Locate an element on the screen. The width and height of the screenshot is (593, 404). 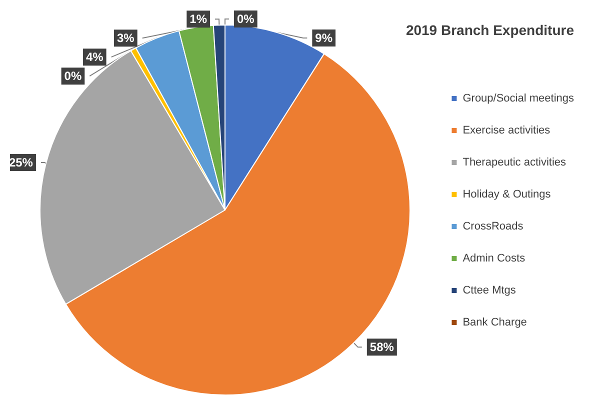
legend-label: Exercise activities is located at coordinates (506, 130).